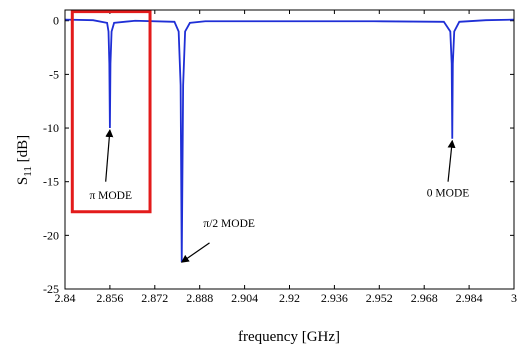 The width and height of the screenshot is (520, 350). What do you see at coordinates (51, 289) in the screenshot?
I see `y-tick-label: -25` at bounding box center [51, 289].